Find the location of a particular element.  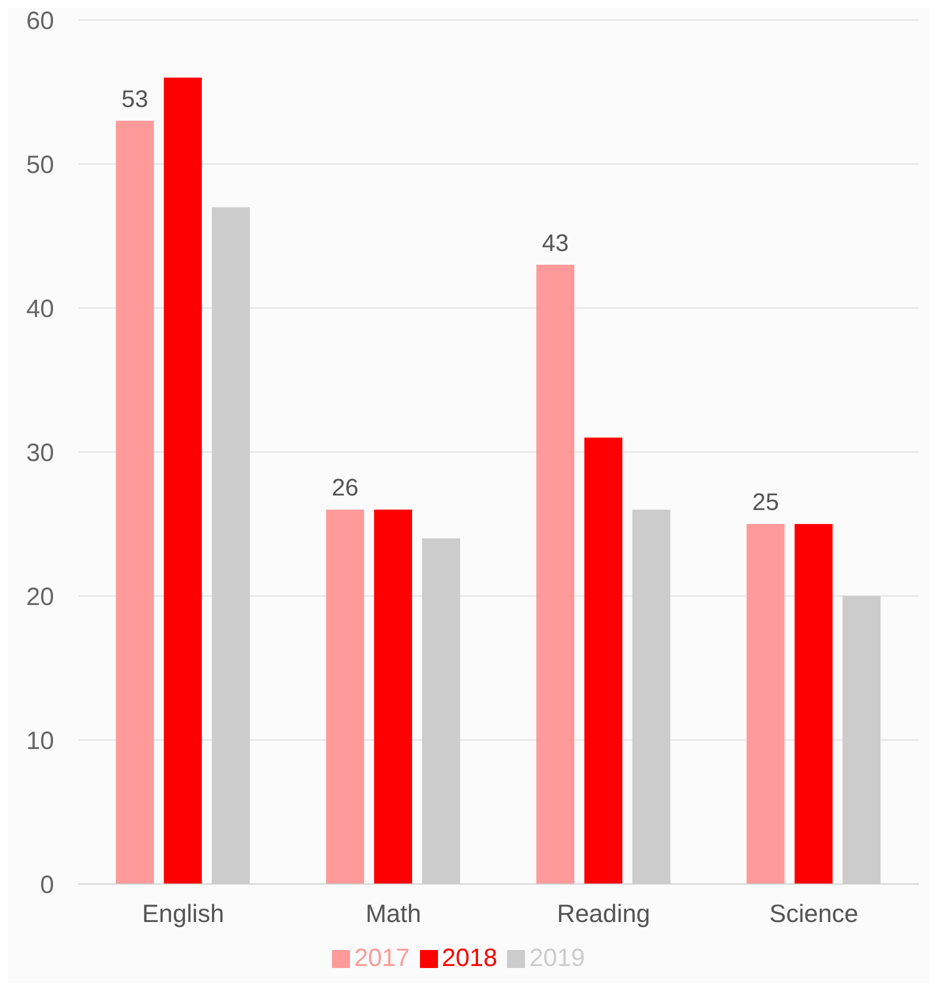

y-tick-label: 10 is located at coordinates (40, 740).